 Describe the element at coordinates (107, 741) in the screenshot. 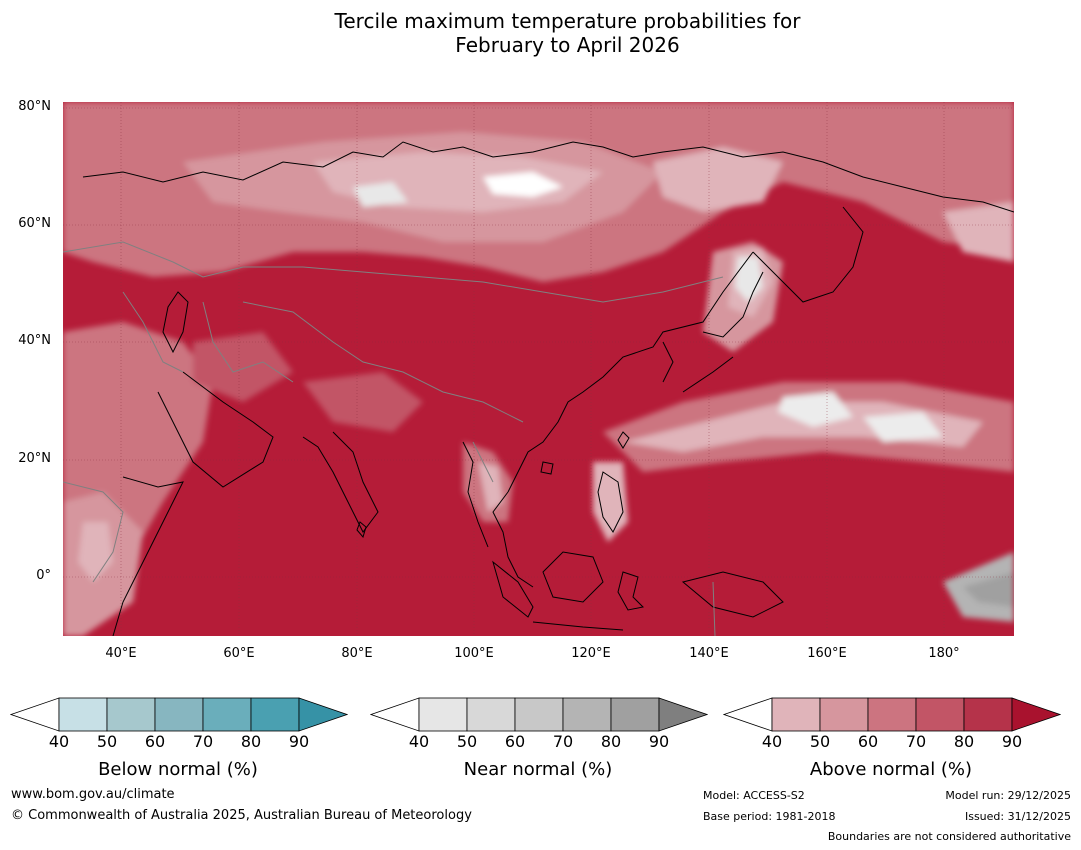

I see `colorbar-below-normal-tick: 50` at that location.